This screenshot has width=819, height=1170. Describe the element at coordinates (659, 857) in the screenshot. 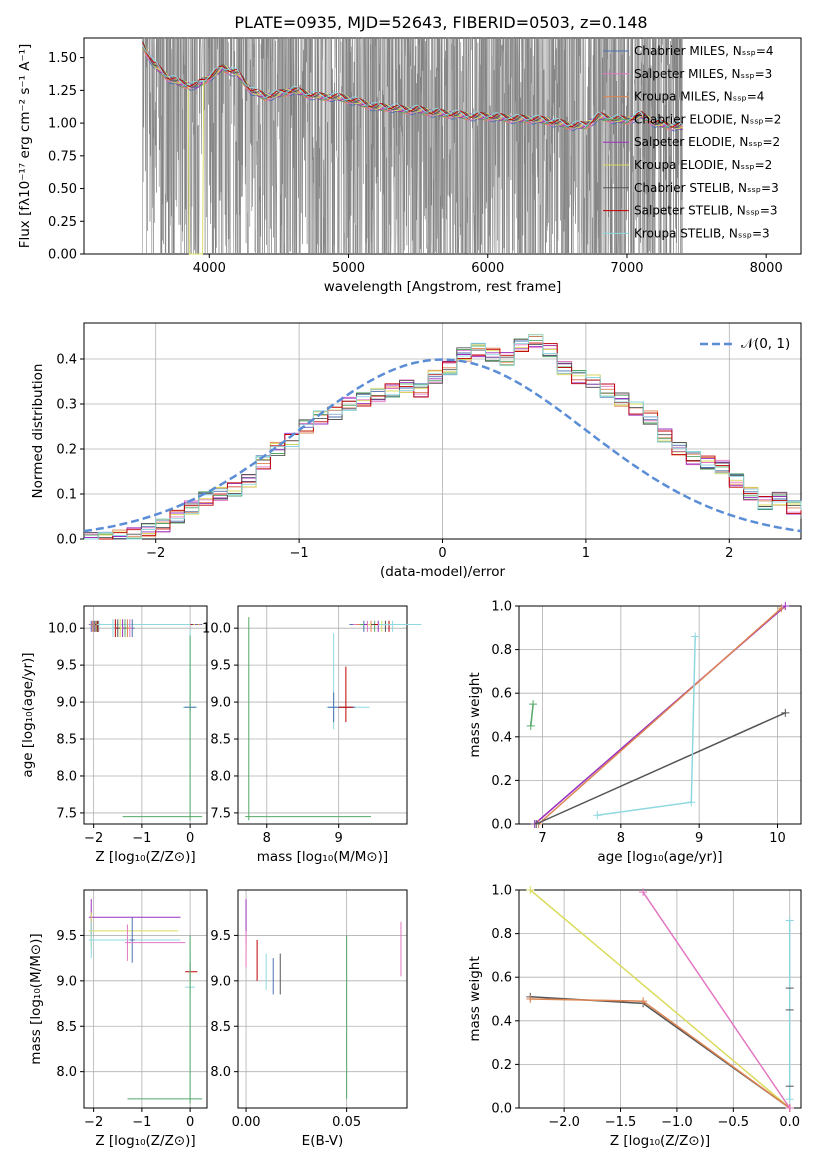

I see `x-axis-label: age [log₁₀(age/yr)]` at that location.